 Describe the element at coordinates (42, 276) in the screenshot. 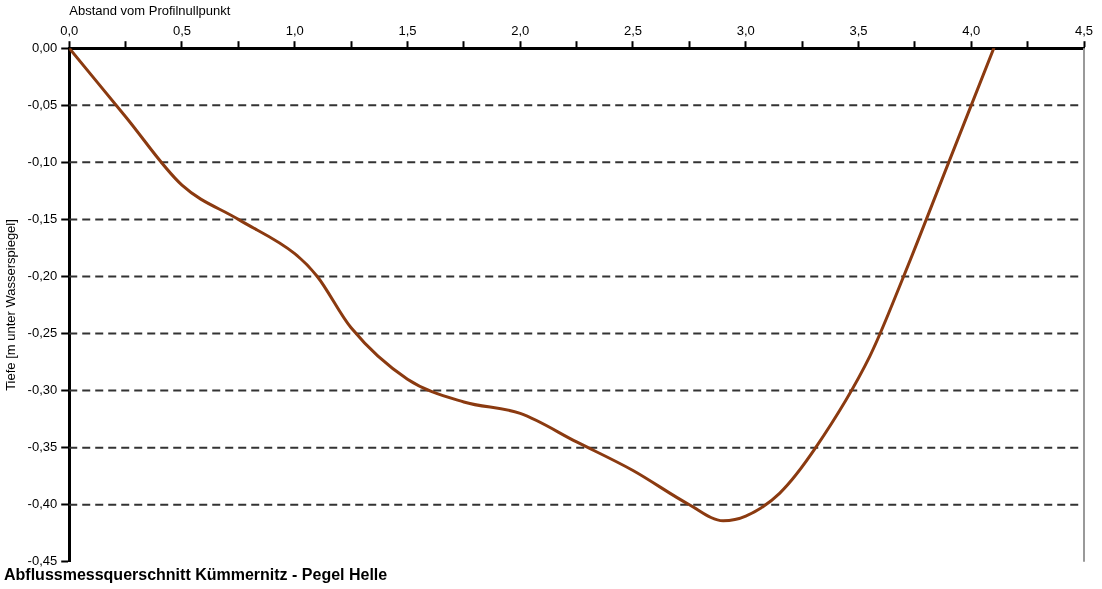

I see `y-tick-label: -0,20` at that location.